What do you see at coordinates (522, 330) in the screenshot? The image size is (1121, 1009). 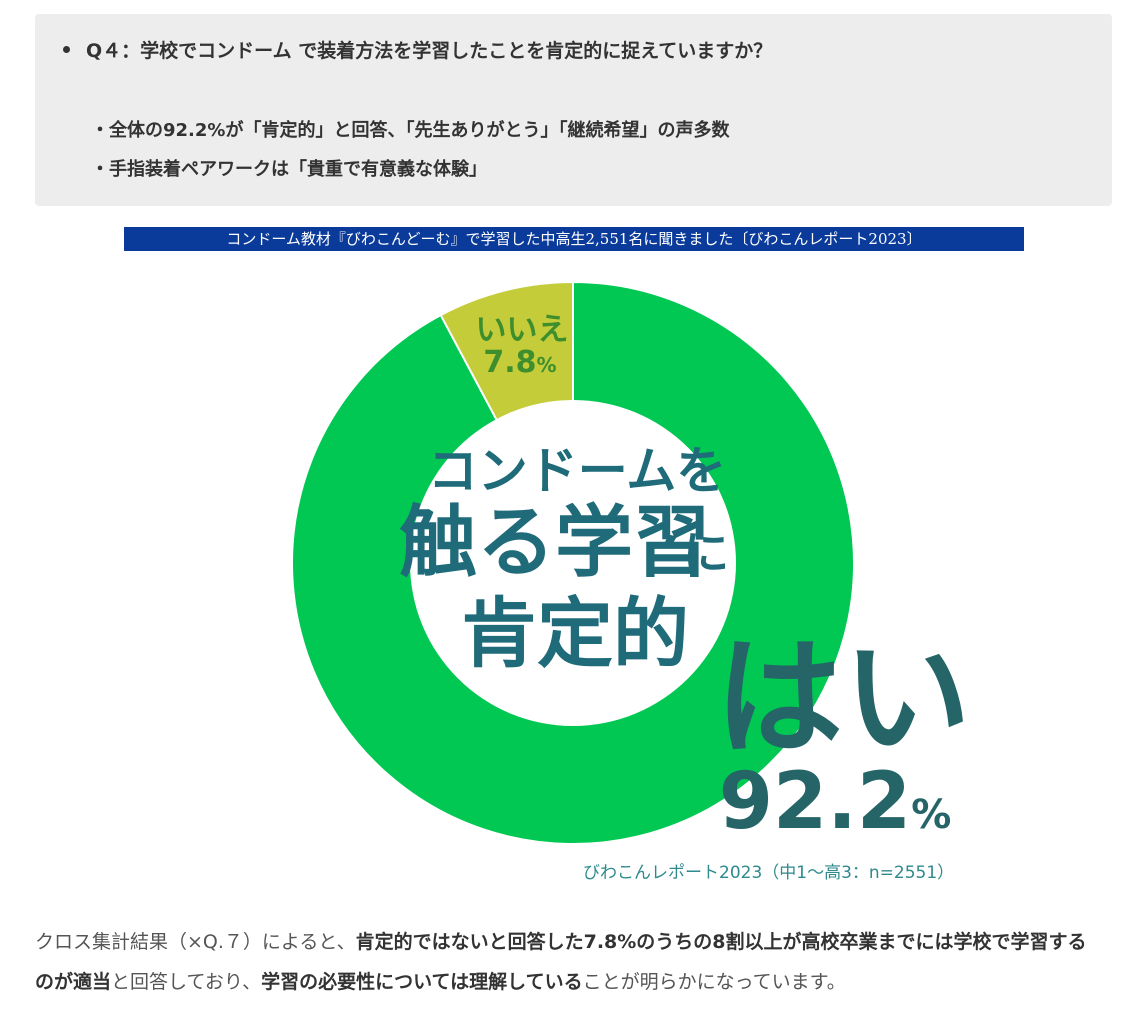 I see `slice-label: いいえ` at bounding box center [522, 330].